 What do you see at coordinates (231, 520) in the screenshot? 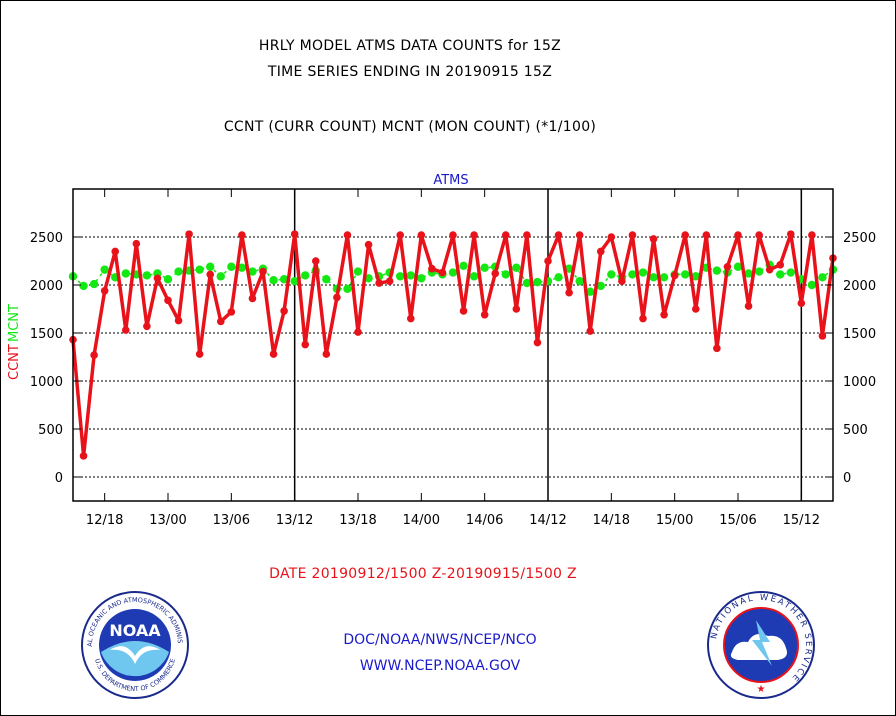
I see `x-tick-label: 13/06` at bounding box center [231, 520].